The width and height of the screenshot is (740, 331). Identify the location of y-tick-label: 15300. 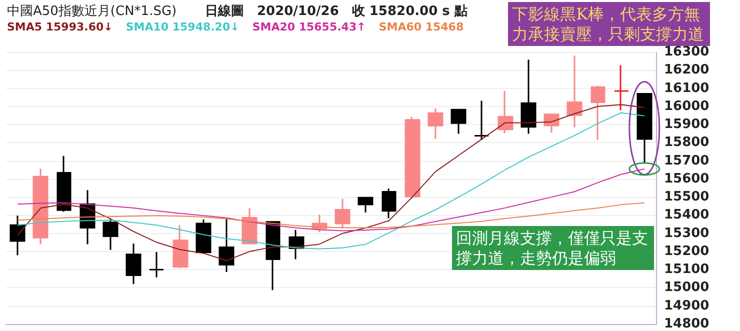
(687, 233).